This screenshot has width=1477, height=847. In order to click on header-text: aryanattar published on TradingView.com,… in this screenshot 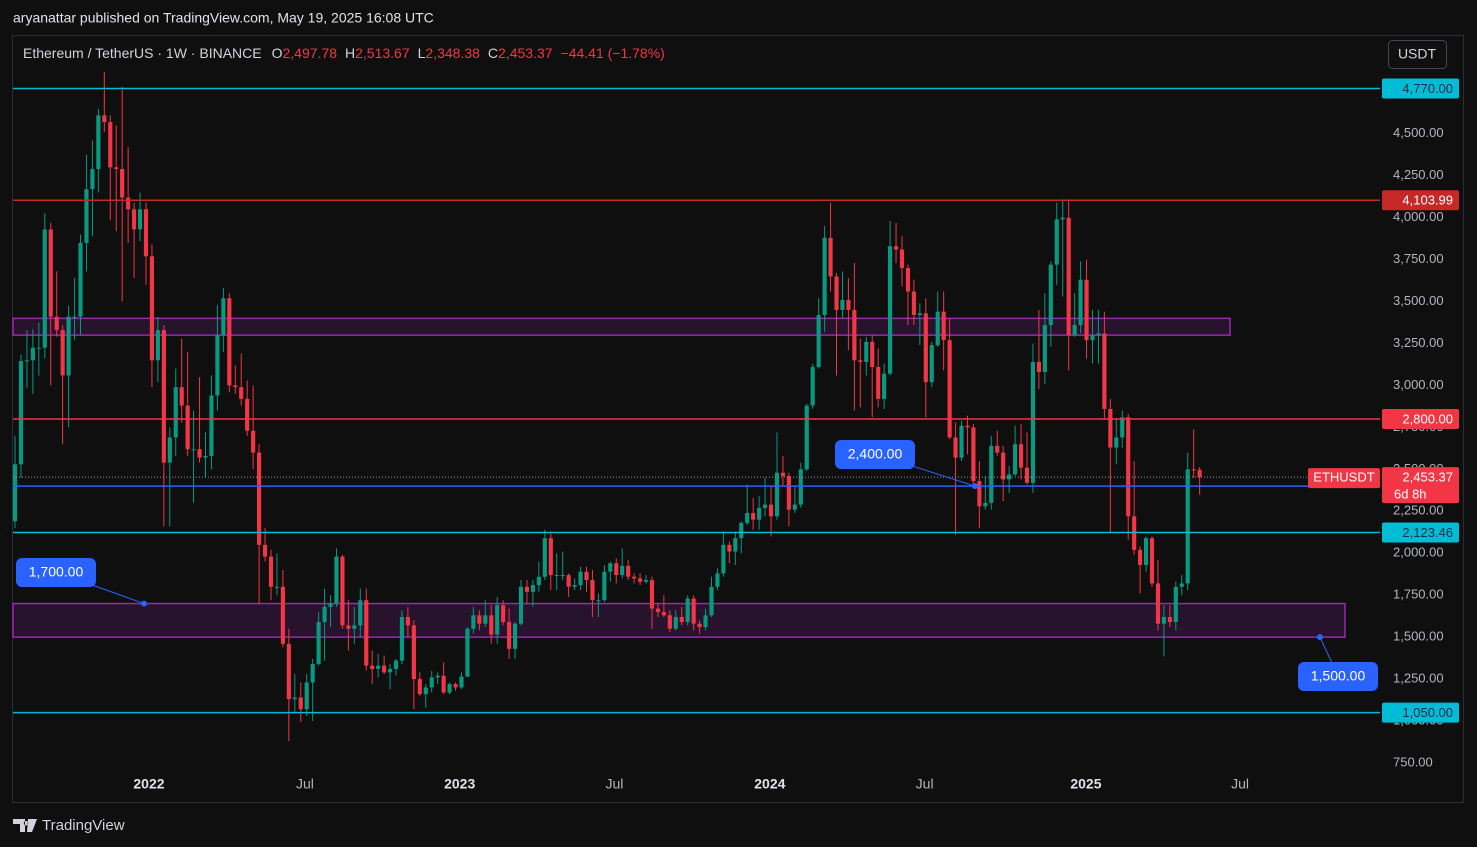, I will do `click(223, 18)`.